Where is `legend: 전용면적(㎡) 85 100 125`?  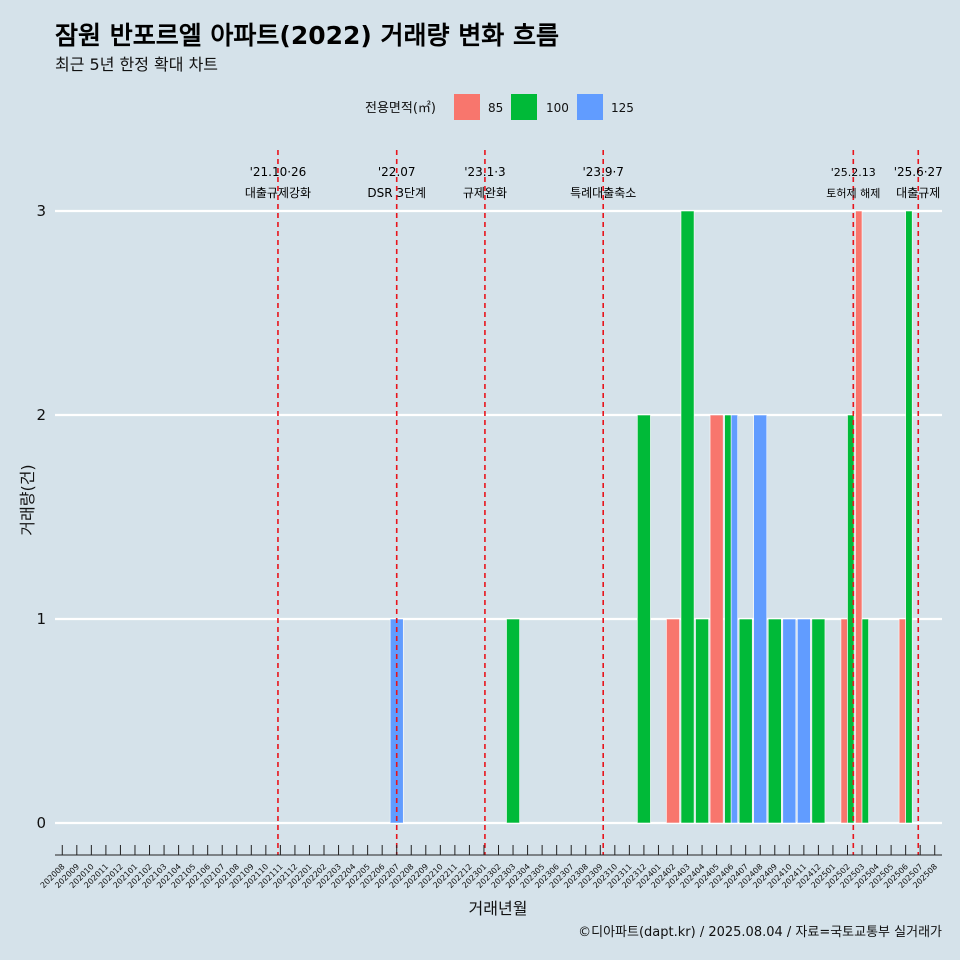 legend: 전용면적(㎡) 85 100 125 is located at coordinates (499, 107).